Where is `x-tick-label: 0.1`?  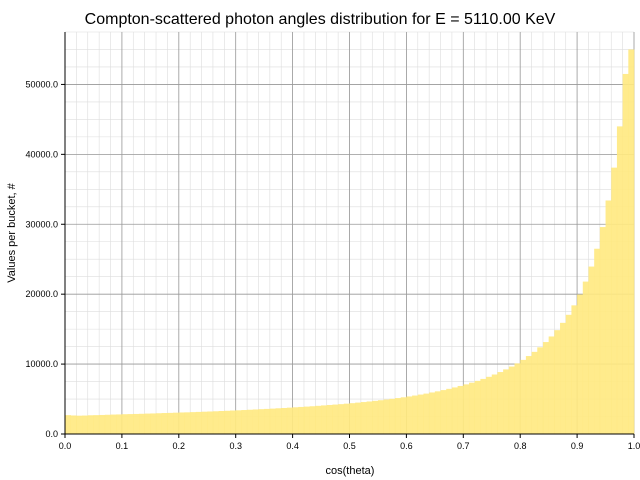 x-tick-label: 0.1 is located at coordinates (122, 446).